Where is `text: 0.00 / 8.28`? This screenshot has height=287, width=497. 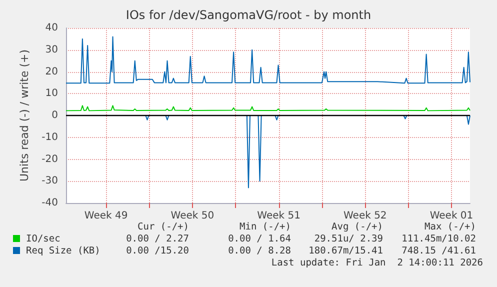
text: 0.00 / 8.28 is located at coordinates (260, 251).